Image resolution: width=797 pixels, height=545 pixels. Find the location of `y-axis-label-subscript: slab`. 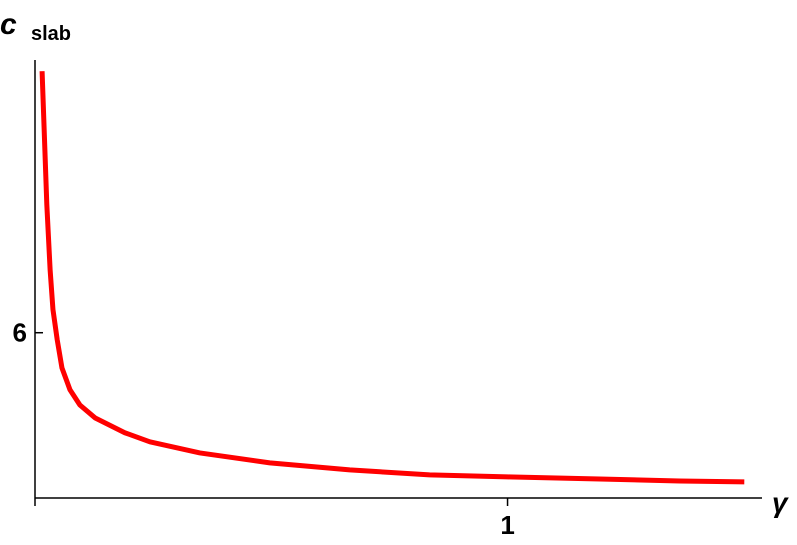

y-axis-label-subscript: slab is located at coordinates (51, 34).